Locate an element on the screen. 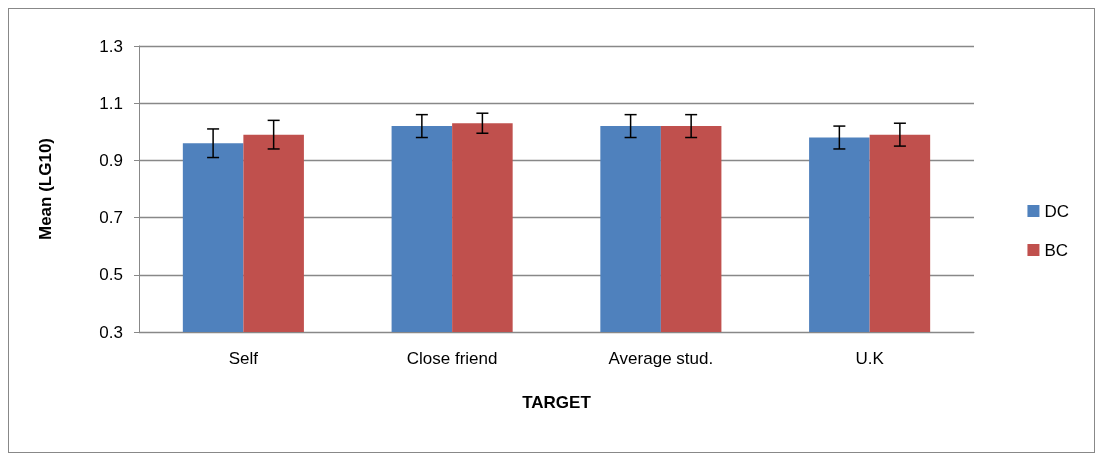  x-axis-title: TARGET is located at coordinates (557, 402).